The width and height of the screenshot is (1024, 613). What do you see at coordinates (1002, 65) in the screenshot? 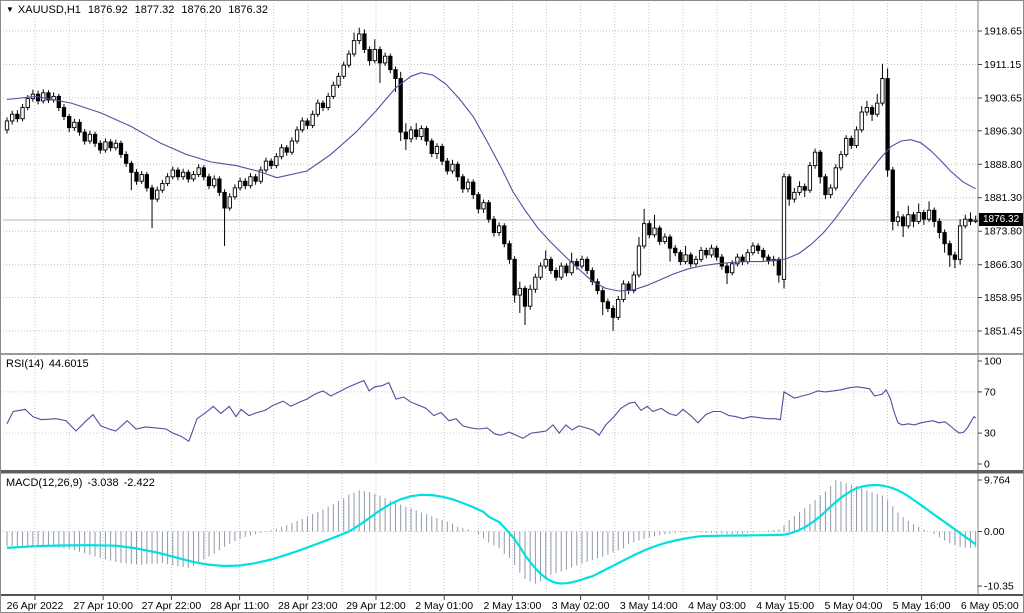
I see `price-tick-label: 1911.15` at bounding box center [1002, 65].